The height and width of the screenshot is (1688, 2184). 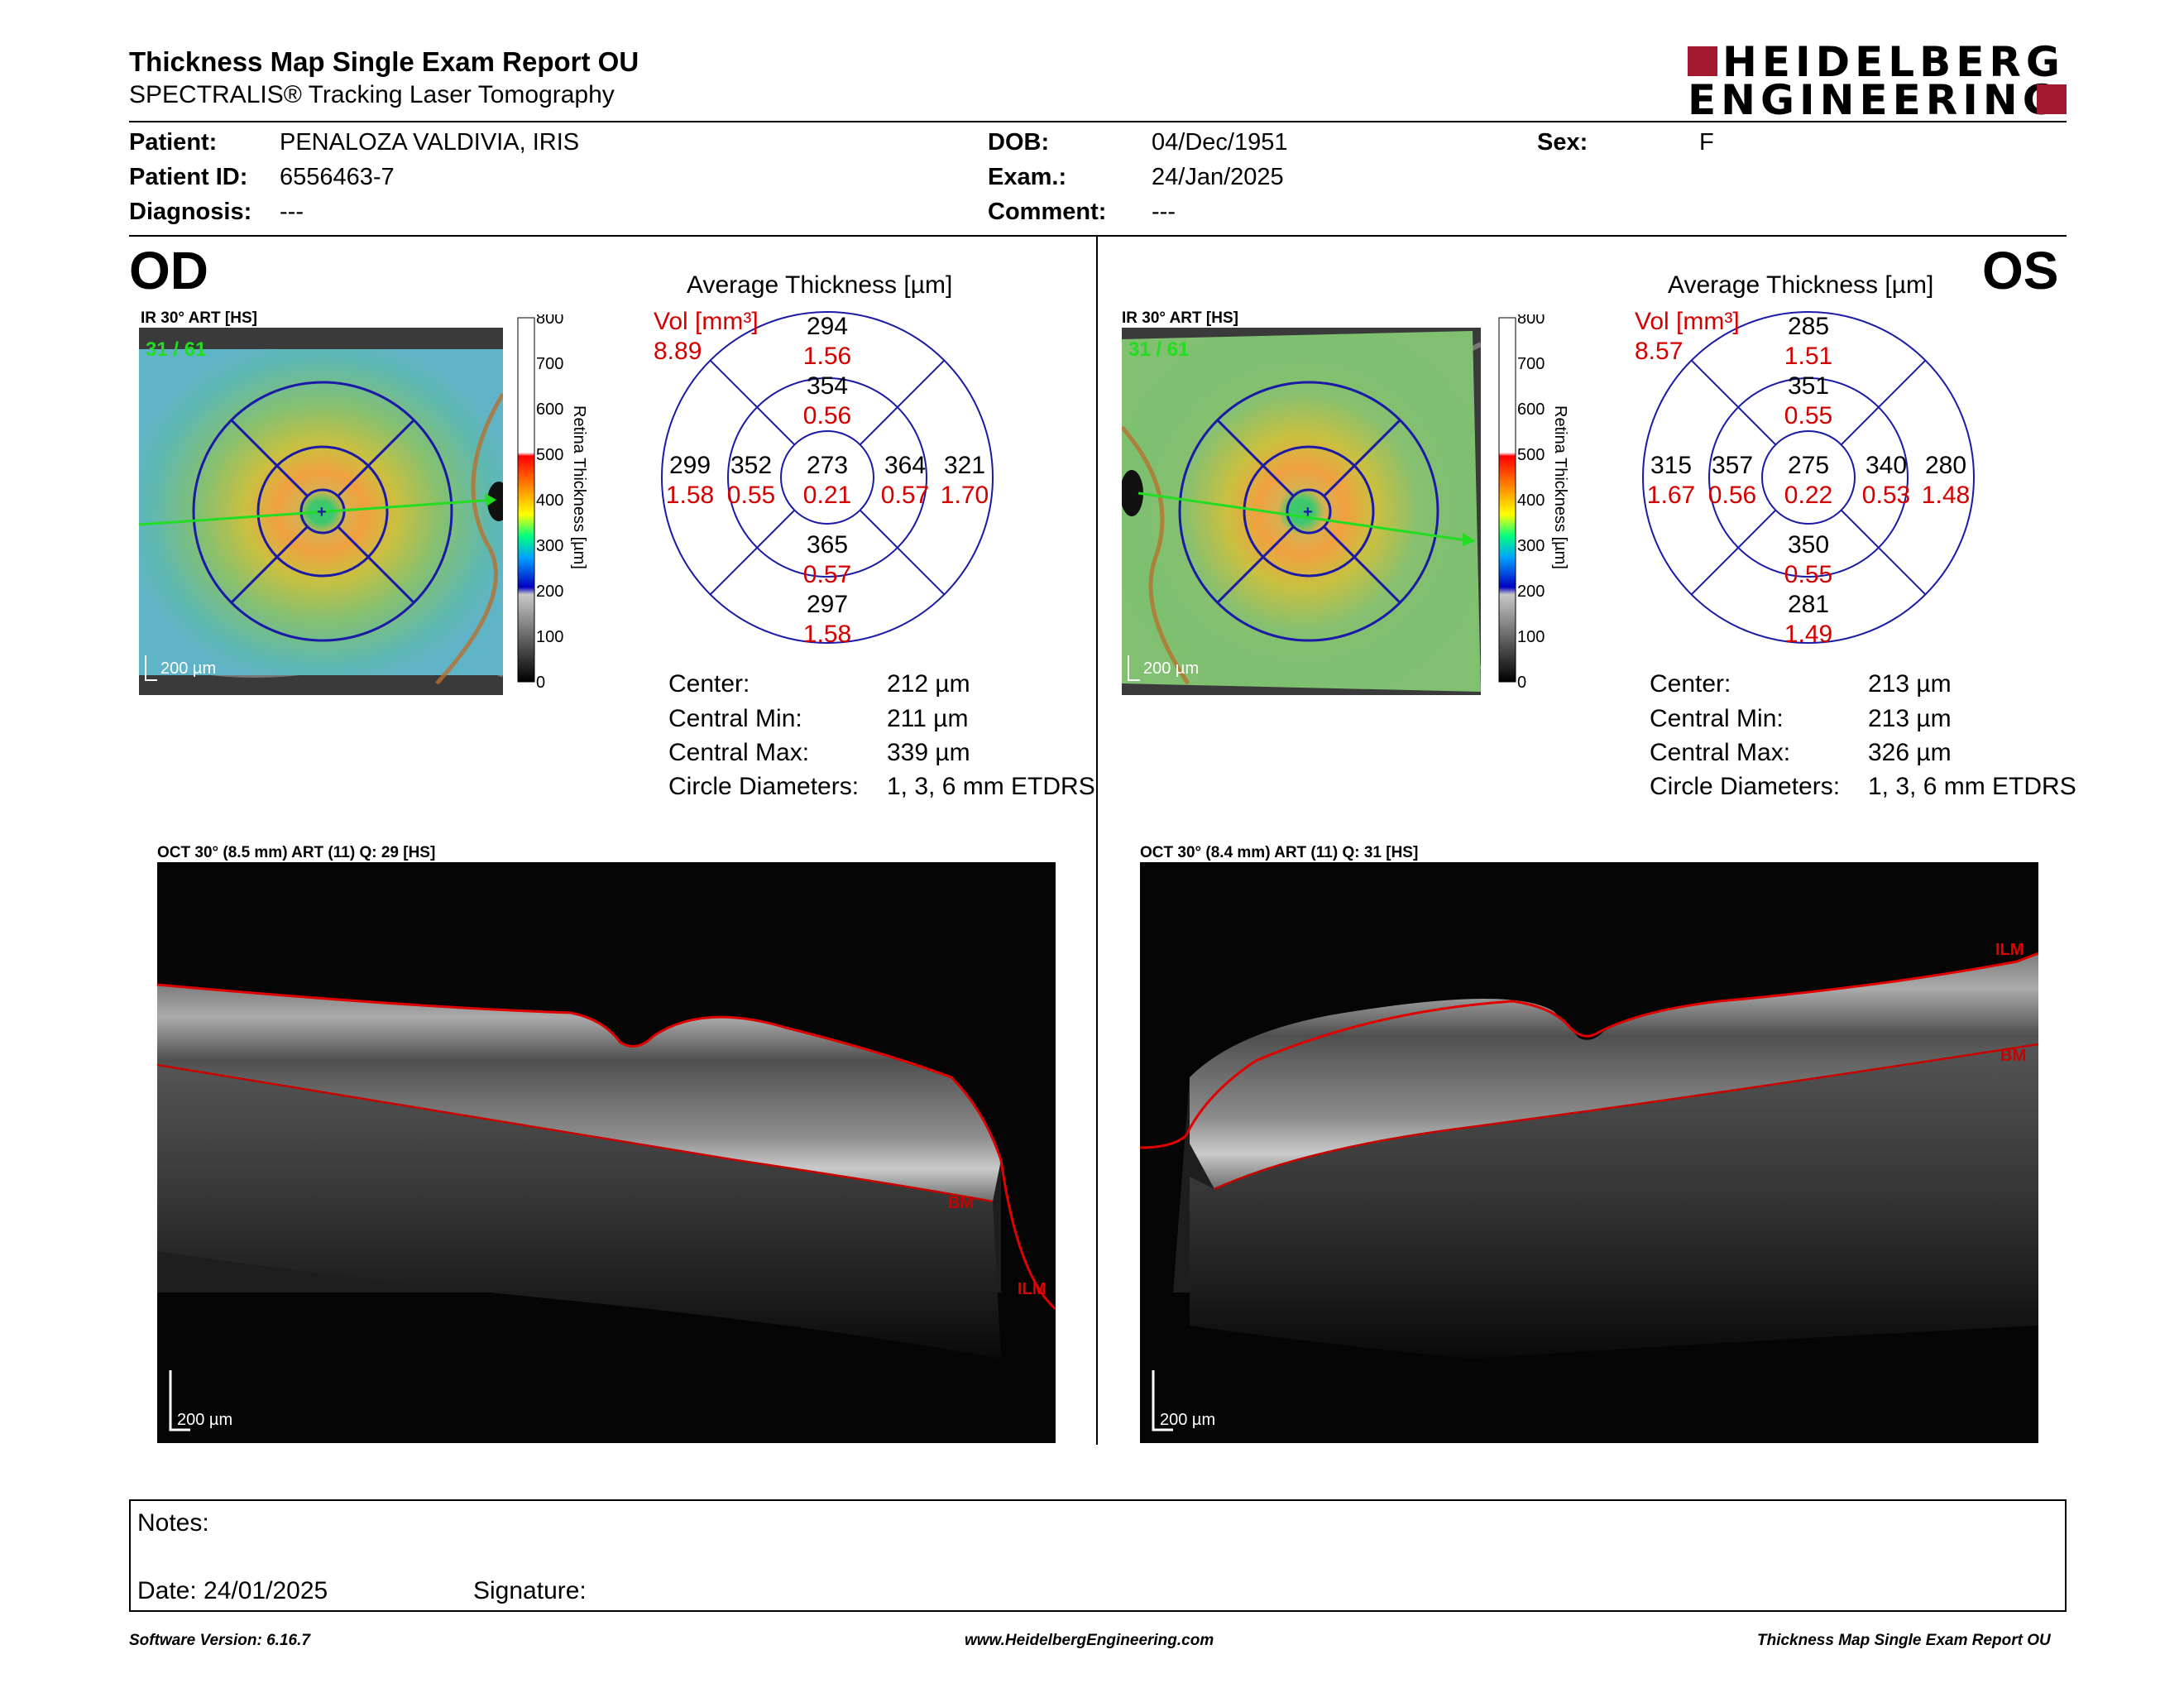 What do you see at coordinates (1098, 1555) in the screenshot?
I see `notes-box: Notes: Date: 24/01/2025 Signature:` at bounding box center [1098, 1555].